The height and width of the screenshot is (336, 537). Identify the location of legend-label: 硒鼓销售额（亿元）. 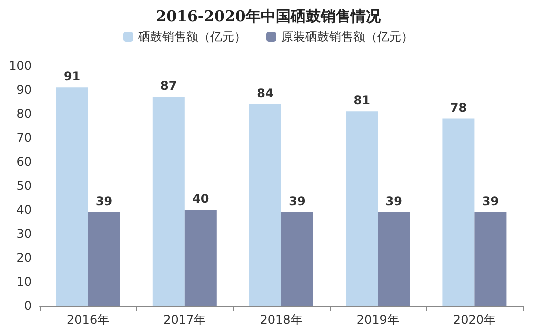
(192, 37).